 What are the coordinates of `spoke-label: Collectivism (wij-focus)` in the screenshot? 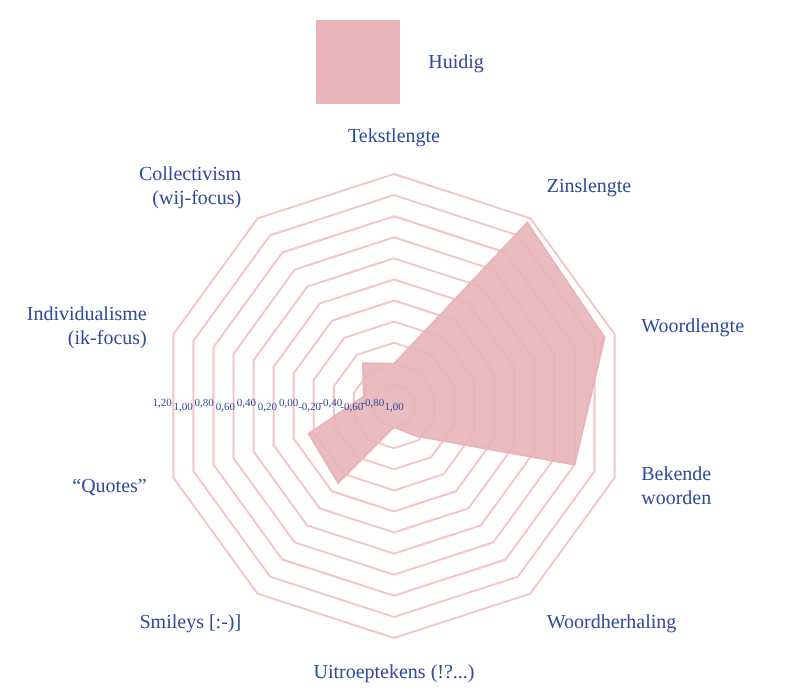 It's located at (190, 186).